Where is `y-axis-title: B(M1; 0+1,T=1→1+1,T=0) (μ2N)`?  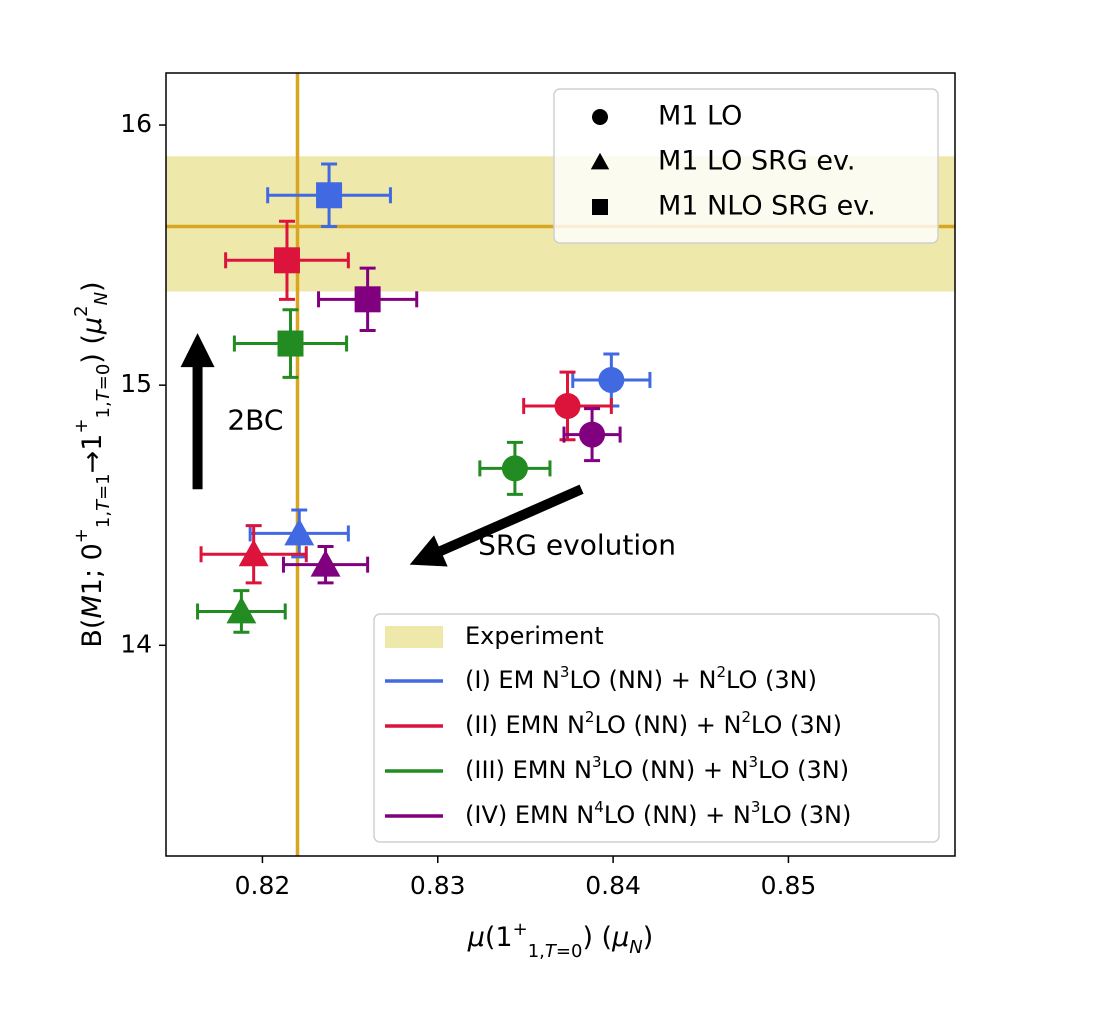 y-axis-title: B(M1; 0+1,T=1→1+1,T=0) (μ2N) is located at coordinates (92, 464).